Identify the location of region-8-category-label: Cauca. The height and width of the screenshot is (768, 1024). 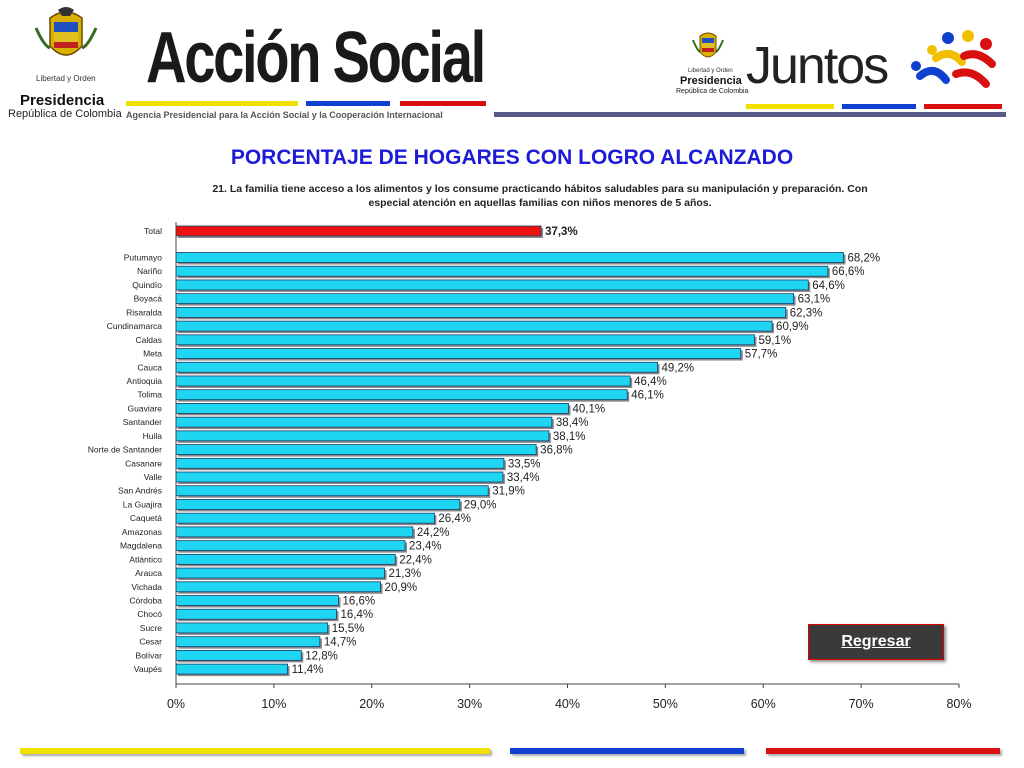
(149, 367).